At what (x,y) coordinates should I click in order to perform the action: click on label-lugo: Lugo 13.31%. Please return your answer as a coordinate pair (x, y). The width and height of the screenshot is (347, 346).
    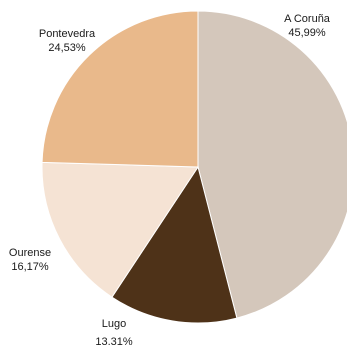
    Looking at the image, I should click on (114, 332).